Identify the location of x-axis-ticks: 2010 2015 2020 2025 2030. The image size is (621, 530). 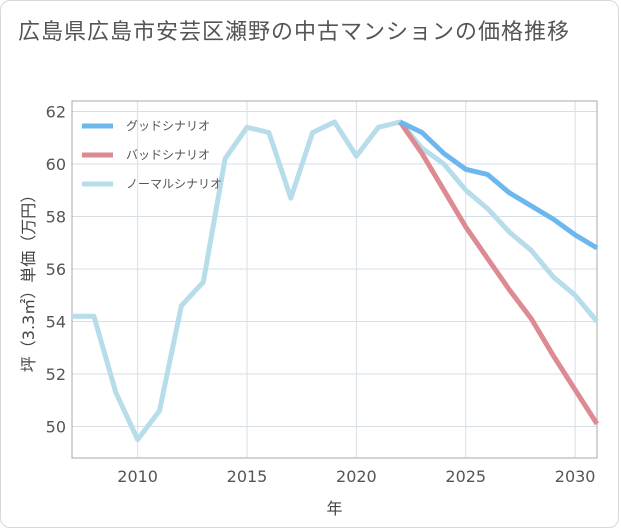
(356, 476).